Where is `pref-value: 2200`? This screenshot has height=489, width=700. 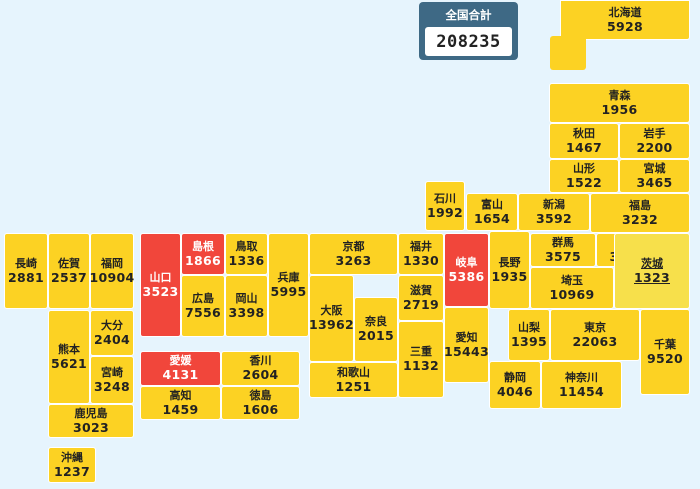 pref-value: 2200 is located at coordinates (654, 147).